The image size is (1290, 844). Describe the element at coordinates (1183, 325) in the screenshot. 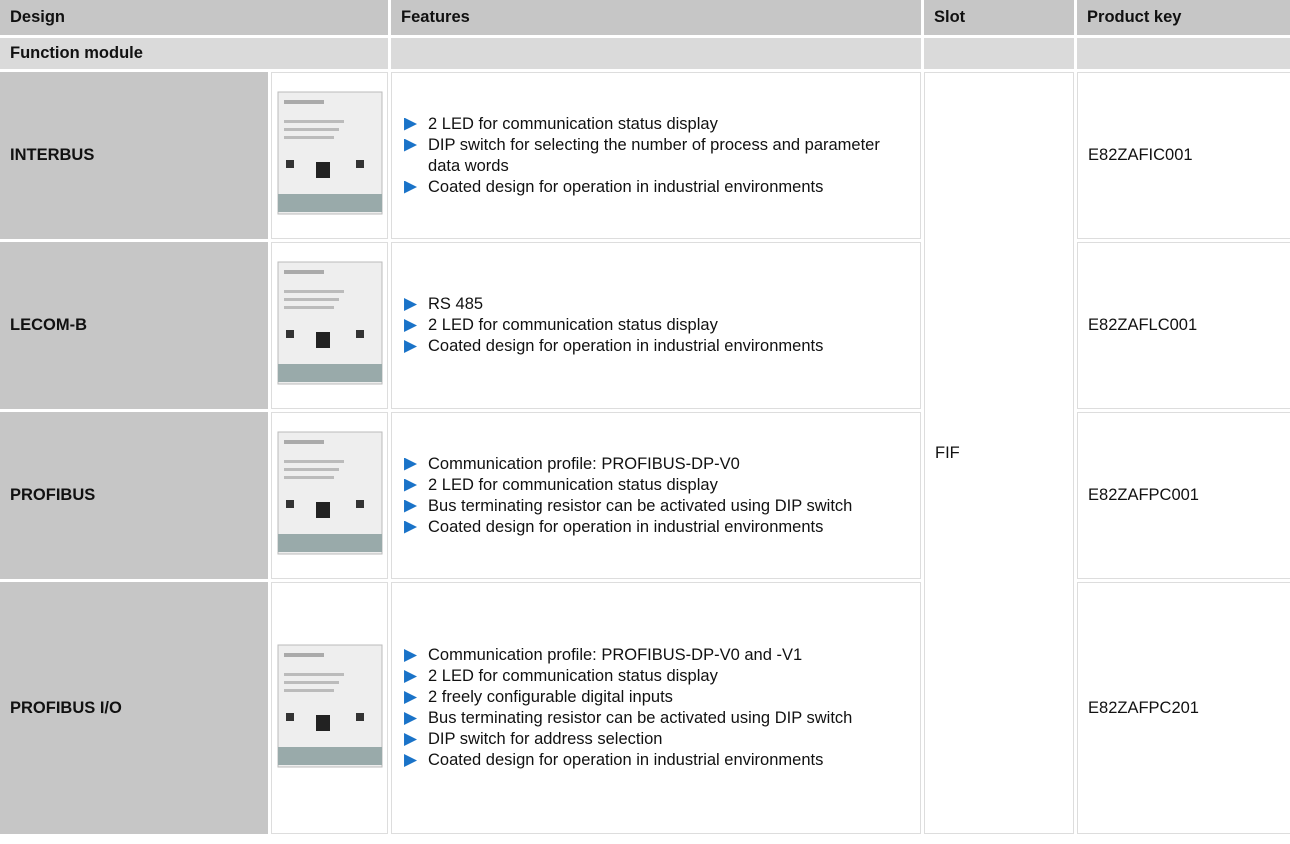

I see `product-key-cell: E82ZAFLC001` at that location.